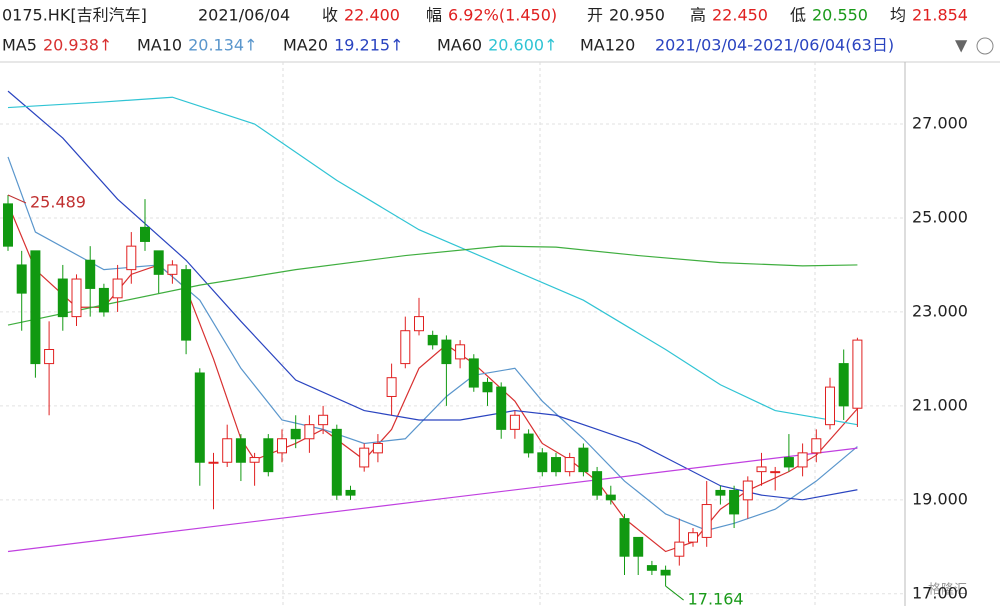 This screenshot has width=1000, height=606. Describe the element at coordinates (77, 45) in the screenshot. I see `legend-value: 20.938↑` at that location.